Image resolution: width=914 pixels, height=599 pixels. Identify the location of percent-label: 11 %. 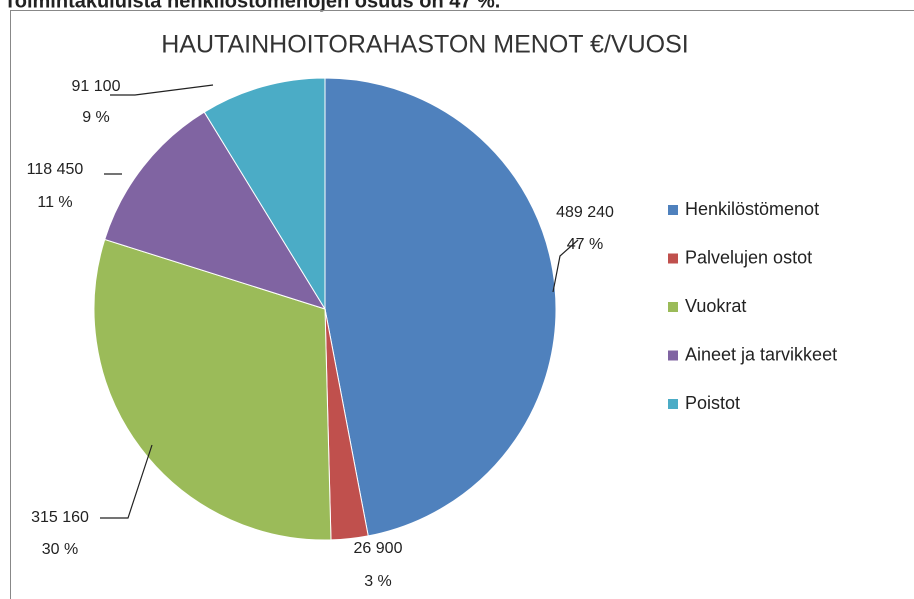
(54, 202).